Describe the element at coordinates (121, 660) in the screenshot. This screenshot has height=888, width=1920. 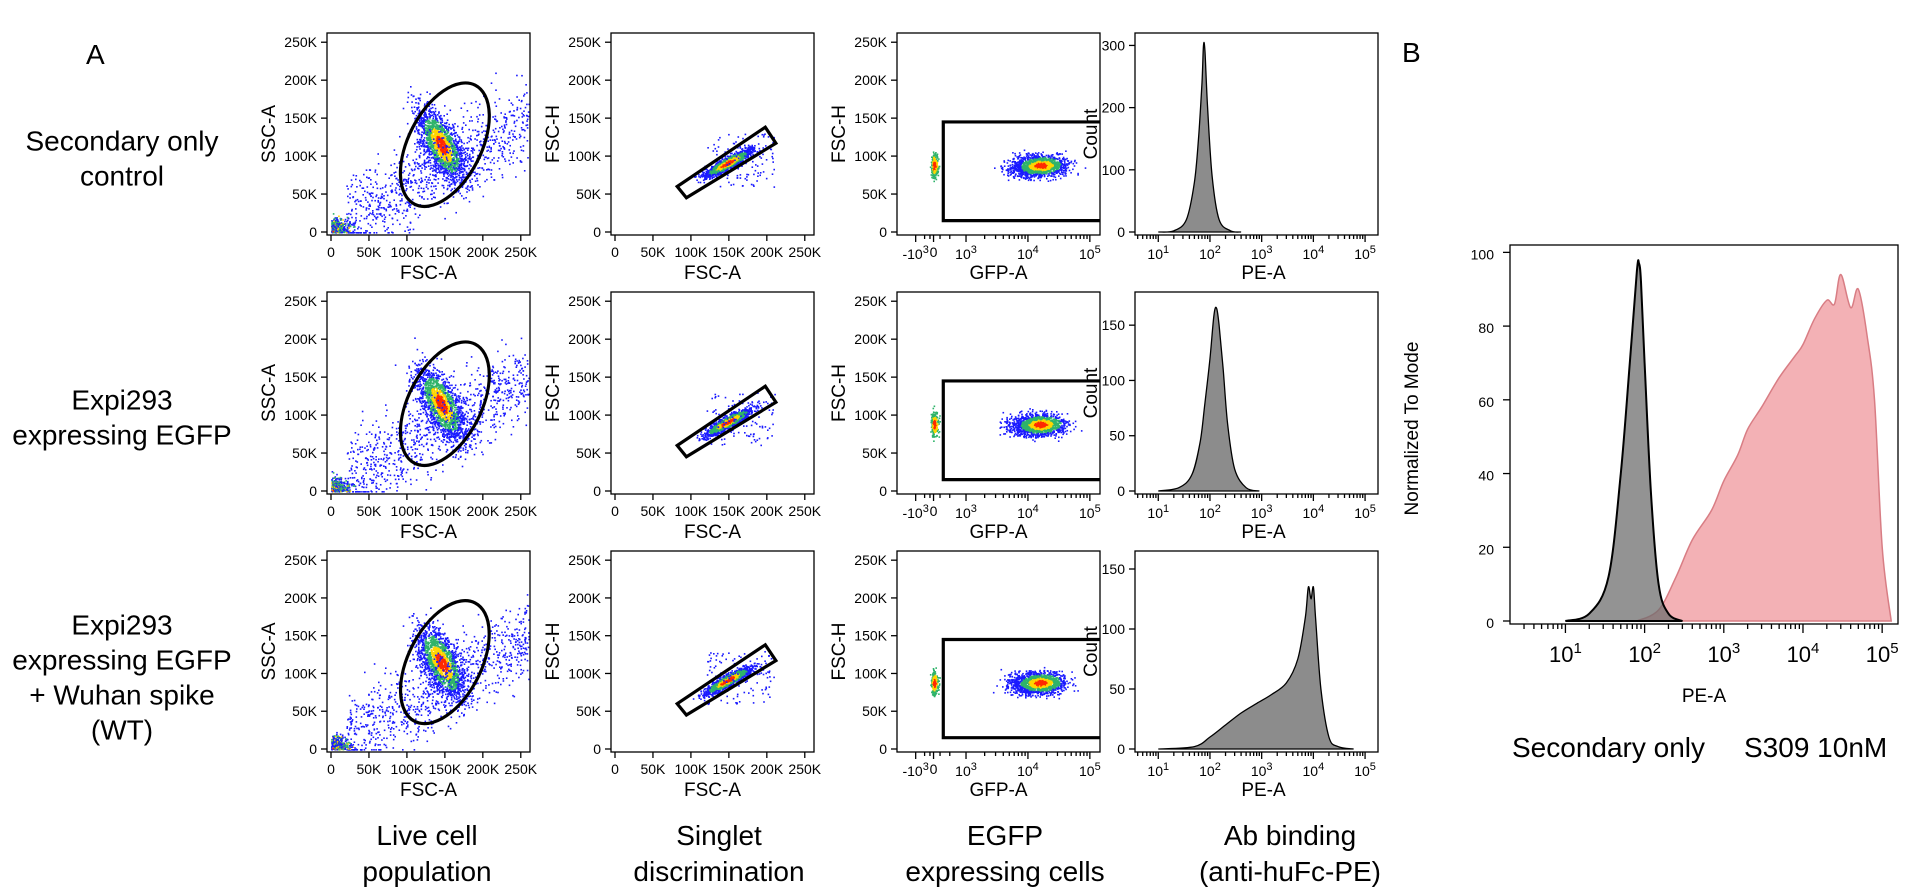
I see `row-label-line: expressing EGFP` at that location.